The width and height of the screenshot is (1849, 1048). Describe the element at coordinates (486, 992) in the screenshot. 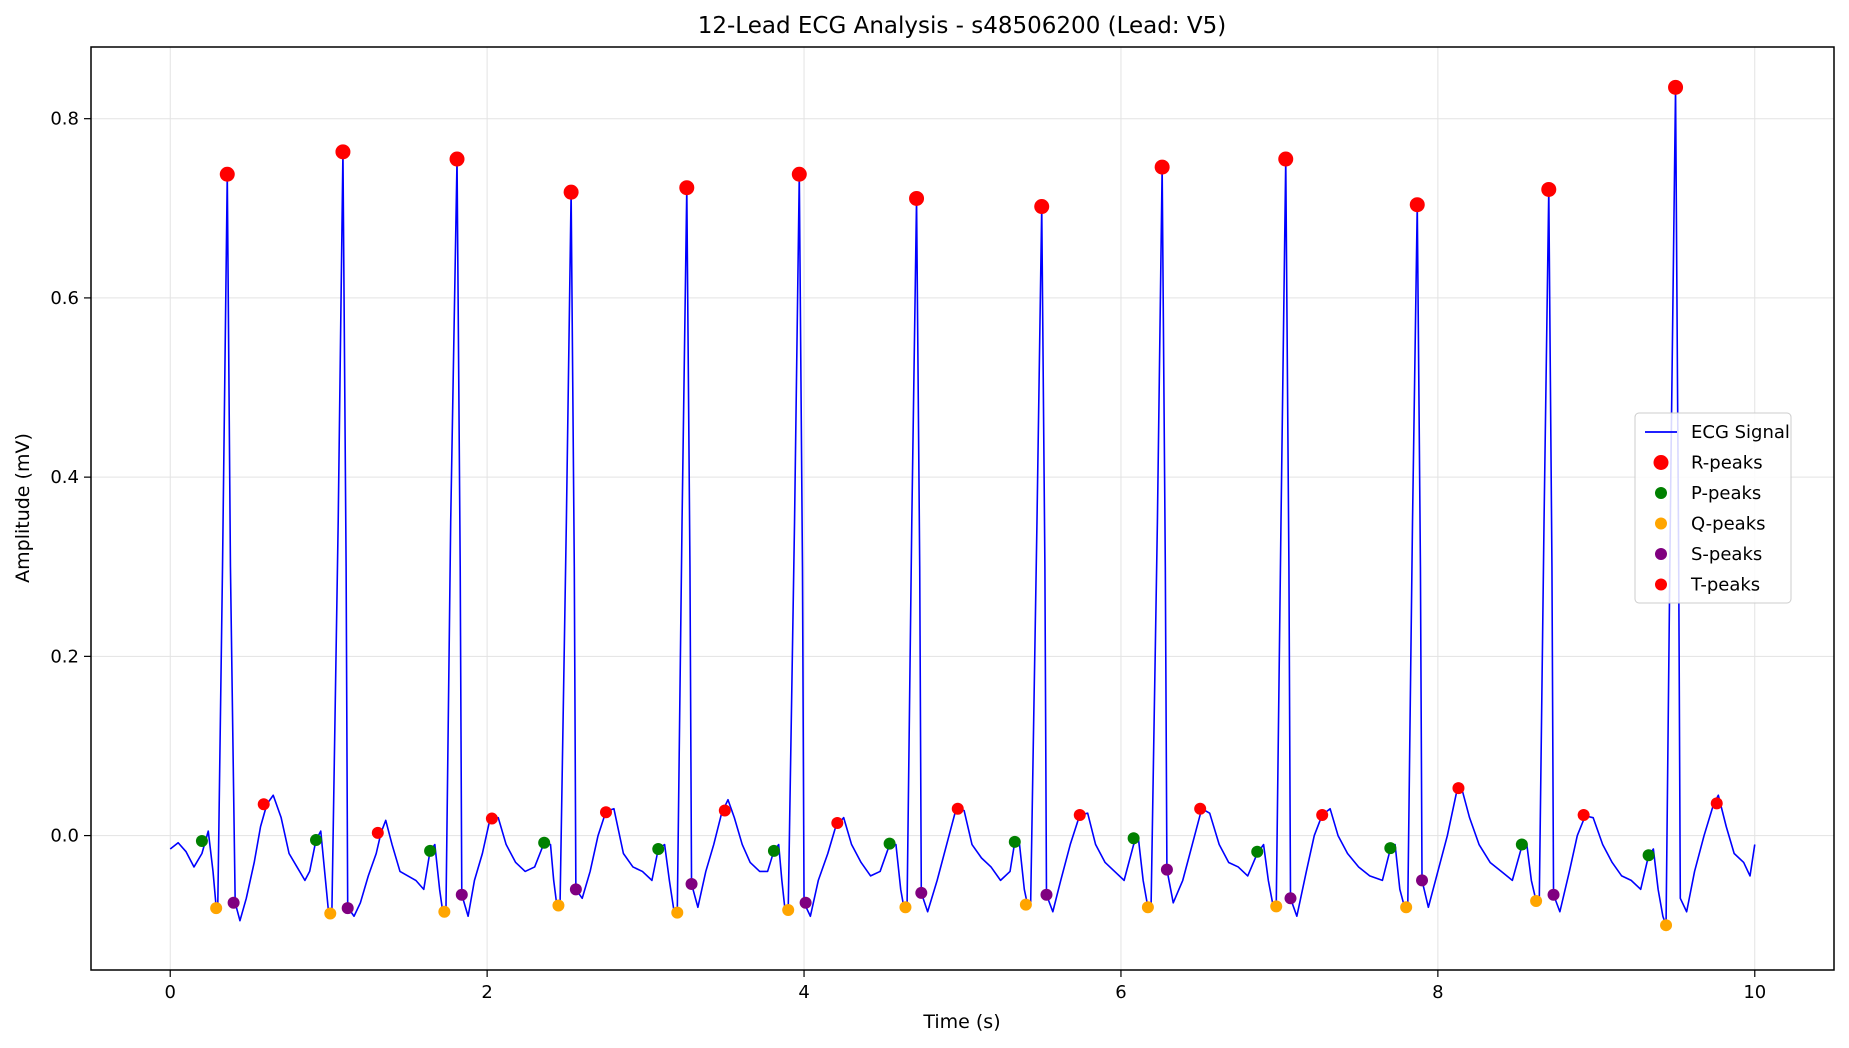

I see `x-tick-label: 2` at that location.